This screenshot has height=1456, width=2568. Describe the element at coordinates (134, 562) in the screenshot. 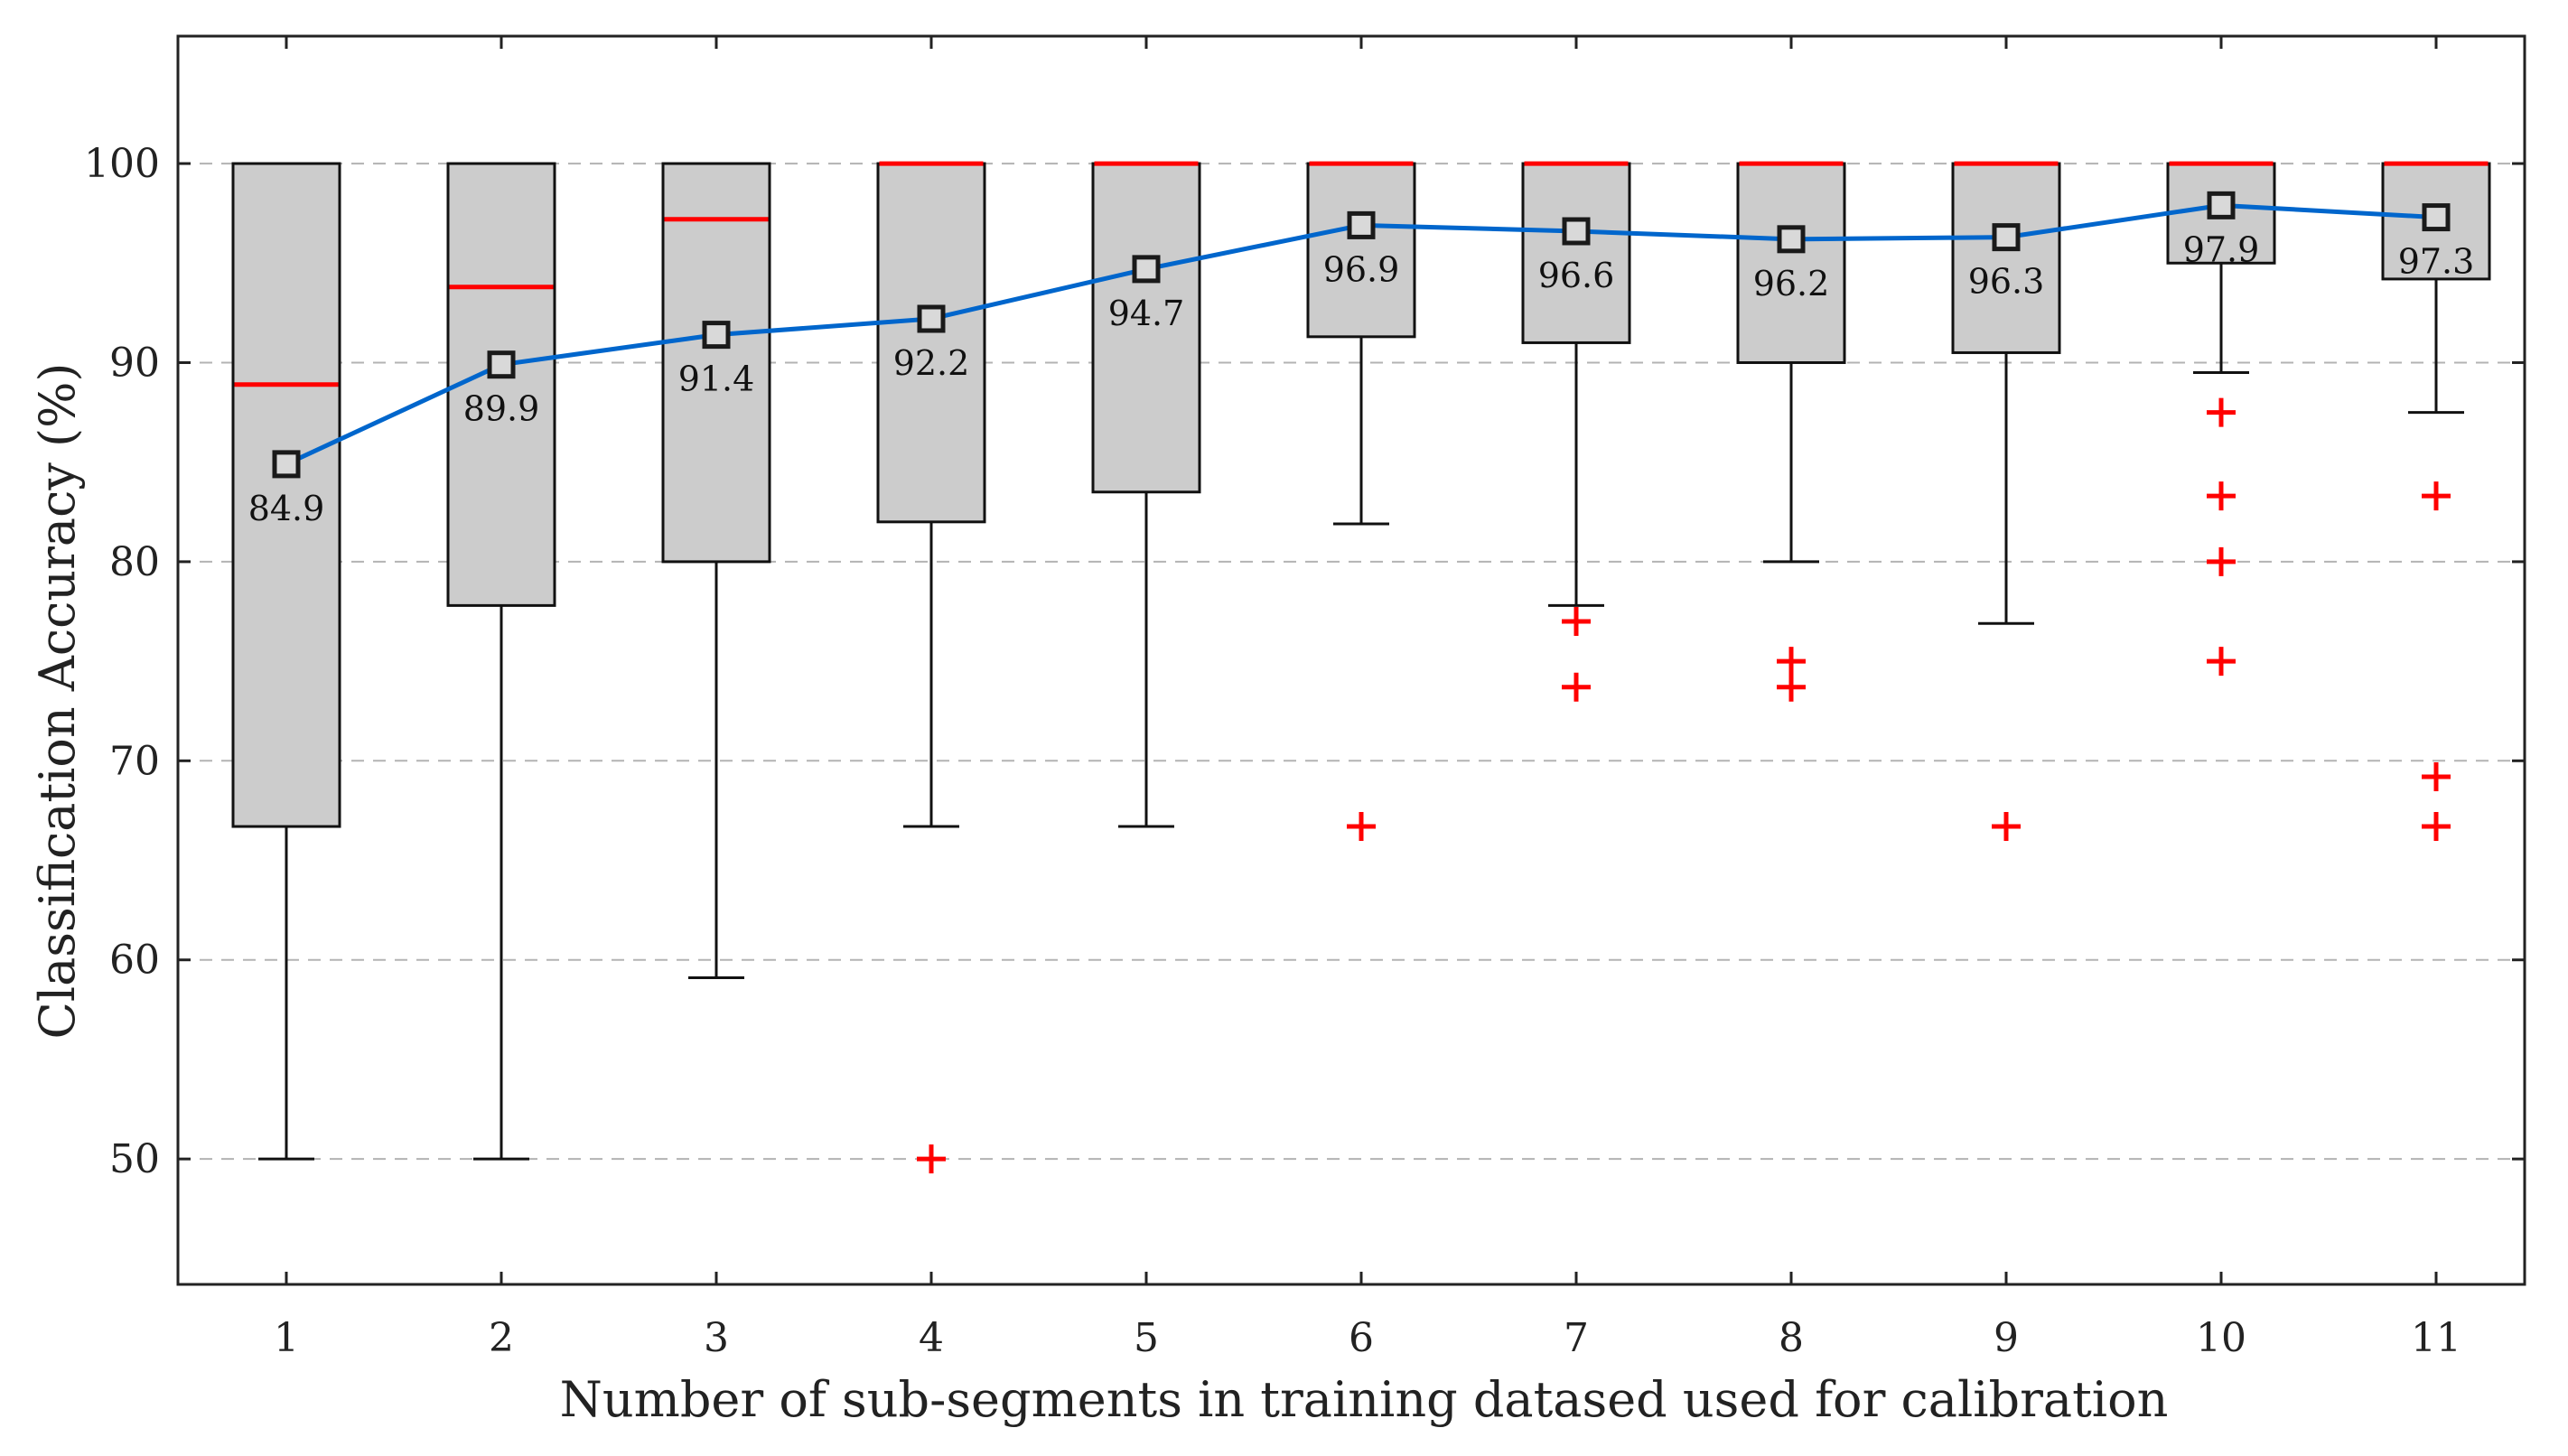

I see `y-tick-label: 80` at that location.